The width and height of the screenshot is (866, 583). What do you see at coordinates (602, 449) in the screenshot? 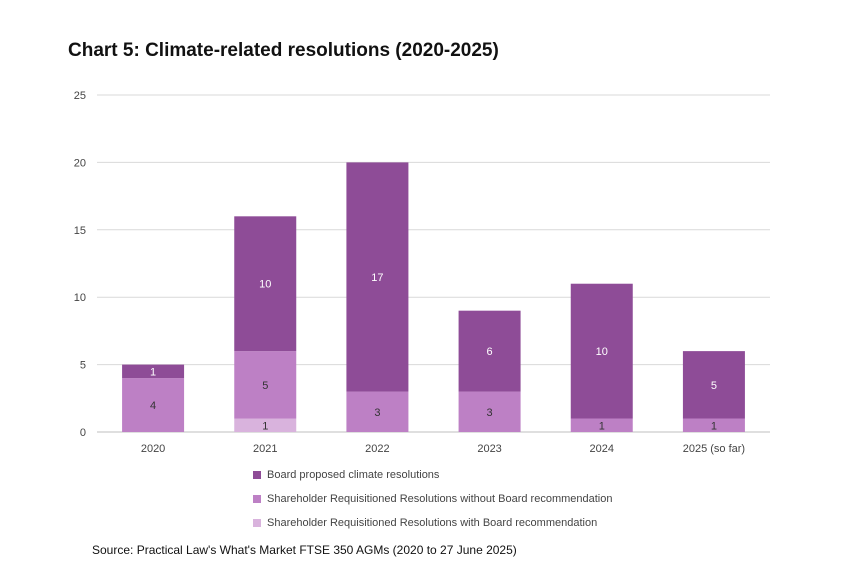
I see `x-tick-label: 2024` at bounding box center [602, 449].